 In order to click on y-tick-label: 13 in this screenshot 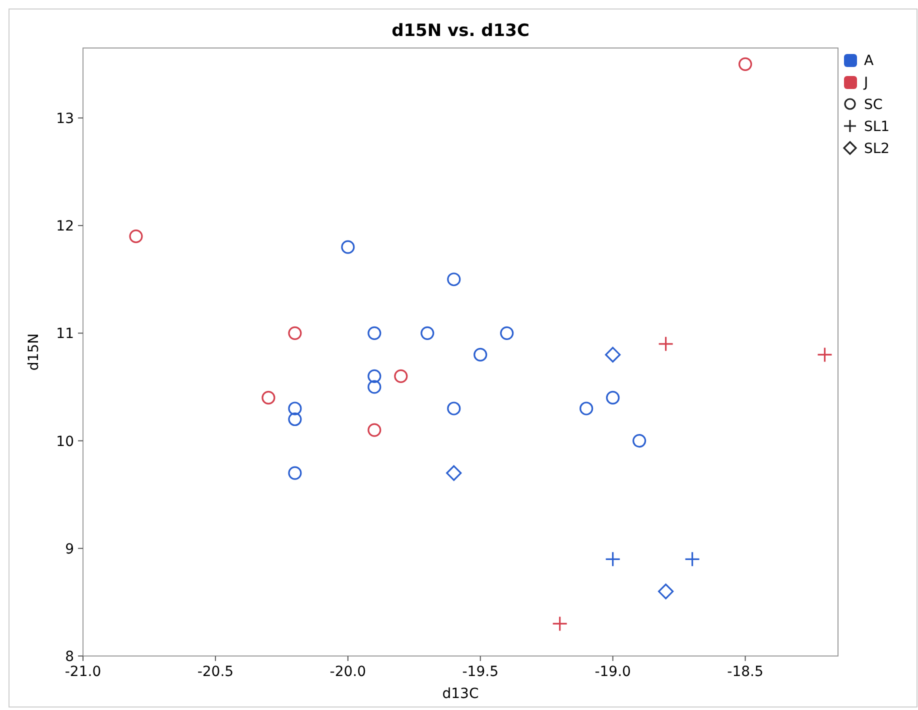, I will do `click(65, 118)`.